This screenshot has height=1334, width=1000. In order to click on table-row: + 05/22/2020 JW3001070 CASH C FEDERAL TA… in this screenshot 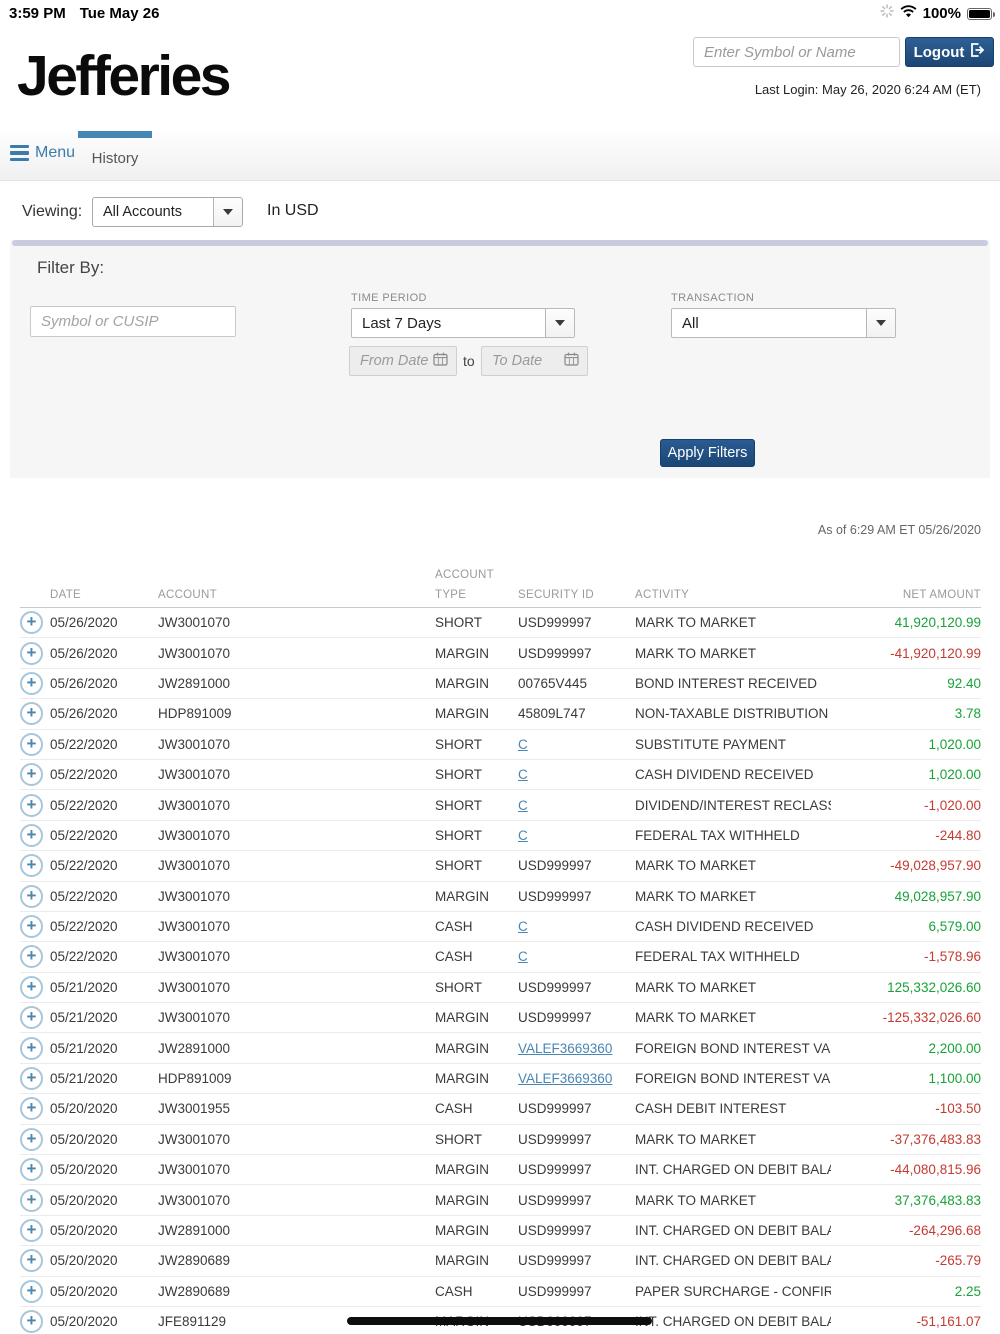, I will do `click(500, 957)`.